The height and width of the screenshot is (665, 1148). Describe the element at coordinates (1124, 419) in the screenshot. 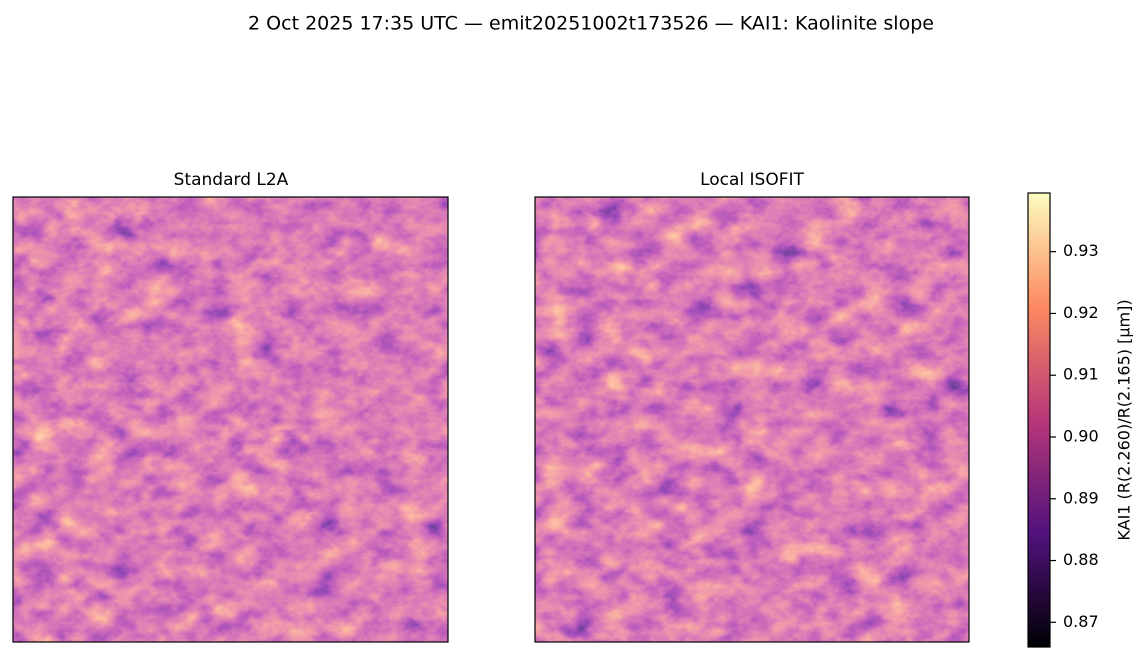

I see `colorbar-label: KAI1 (R(2.260)/R(2.165) [μm])` at that location.